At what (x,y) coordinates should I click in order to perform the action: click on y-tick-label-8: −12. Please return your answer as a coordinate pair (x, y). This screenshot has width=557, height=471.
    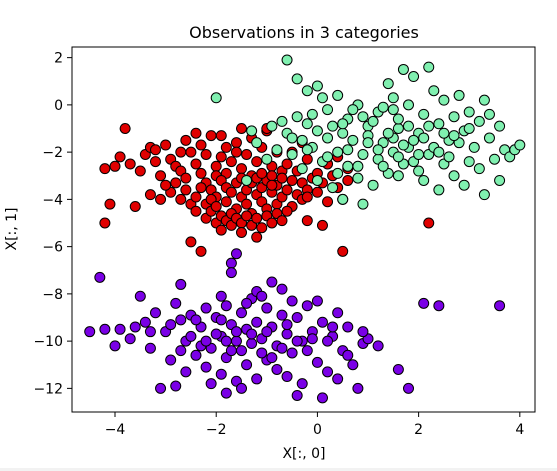
    Looking at the image, I should click on (48, 389).